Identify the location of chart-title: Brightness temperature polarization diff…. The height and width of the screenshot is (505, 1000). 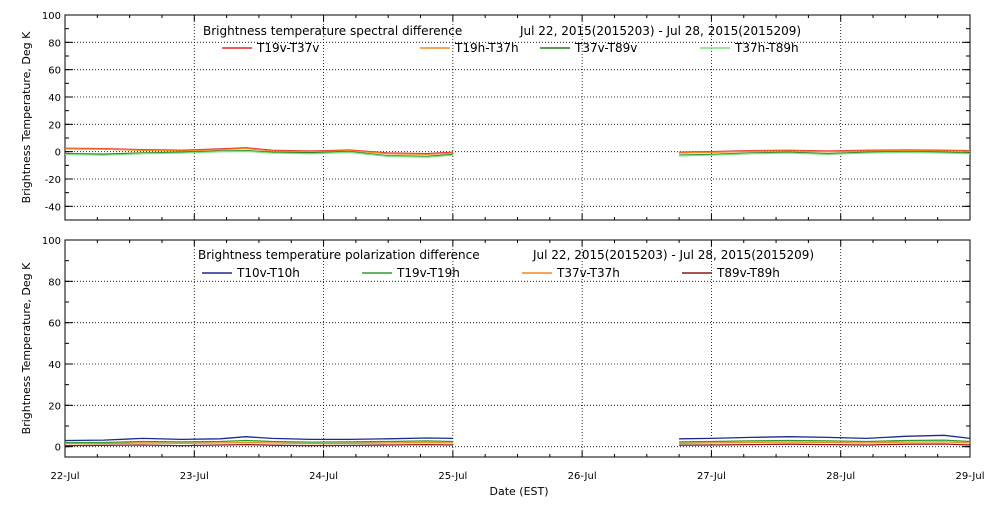
(339, 255).